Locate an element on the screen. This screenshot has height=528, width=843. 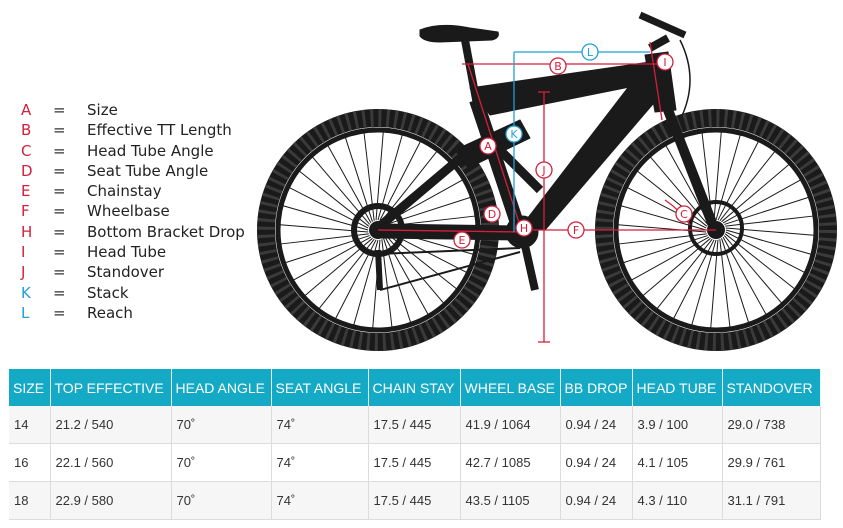
marker-h: H is located at coordinates (524, 228).